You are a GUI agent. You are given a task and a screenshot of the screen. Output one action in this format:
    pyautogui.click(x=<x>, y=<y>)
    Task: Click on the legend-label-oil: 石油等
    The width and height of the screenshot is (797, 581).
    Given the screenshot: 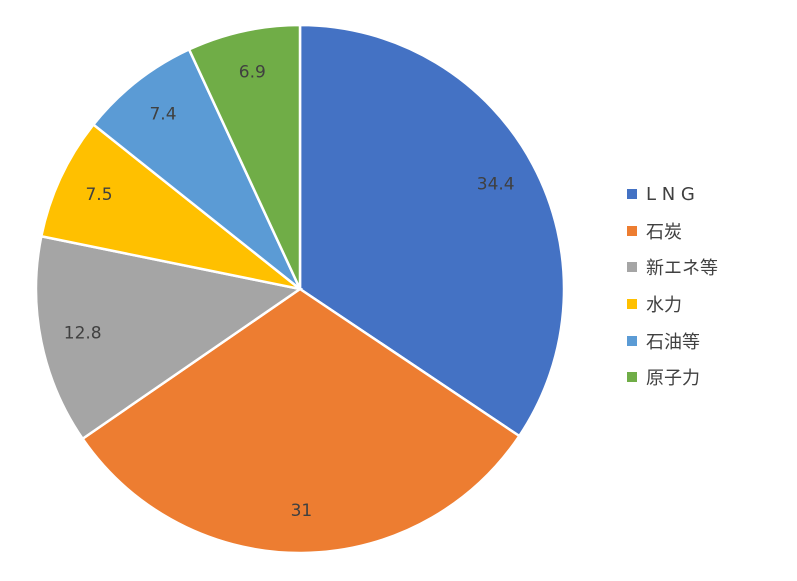 What is the action you would take?
    pyautogui.click(x=673, y=342)
    